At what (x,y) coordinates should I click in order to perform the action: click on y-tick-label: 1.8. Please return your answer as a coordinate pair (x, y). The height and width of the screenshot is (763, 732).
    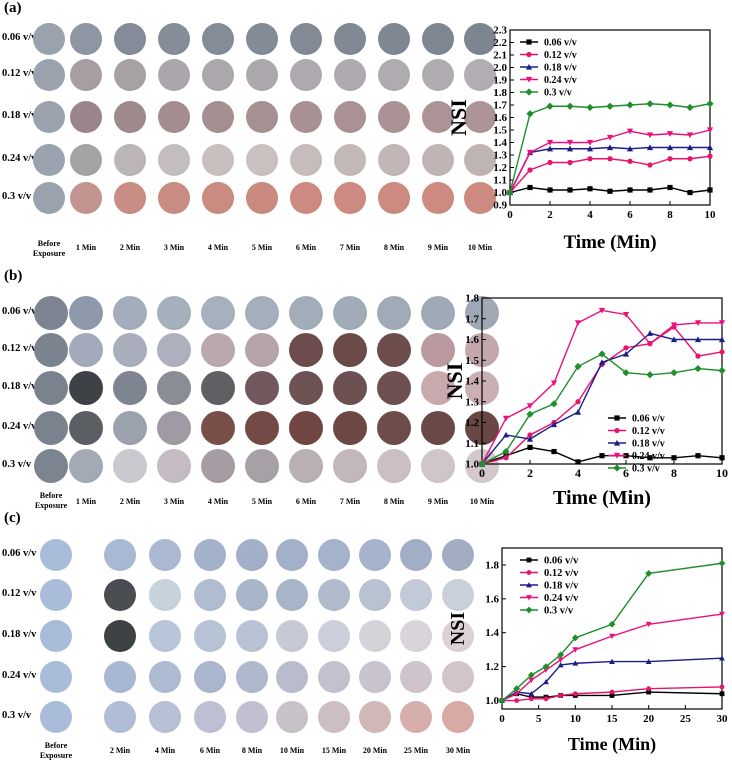
    Looking at the image, I should click on (500, 93).